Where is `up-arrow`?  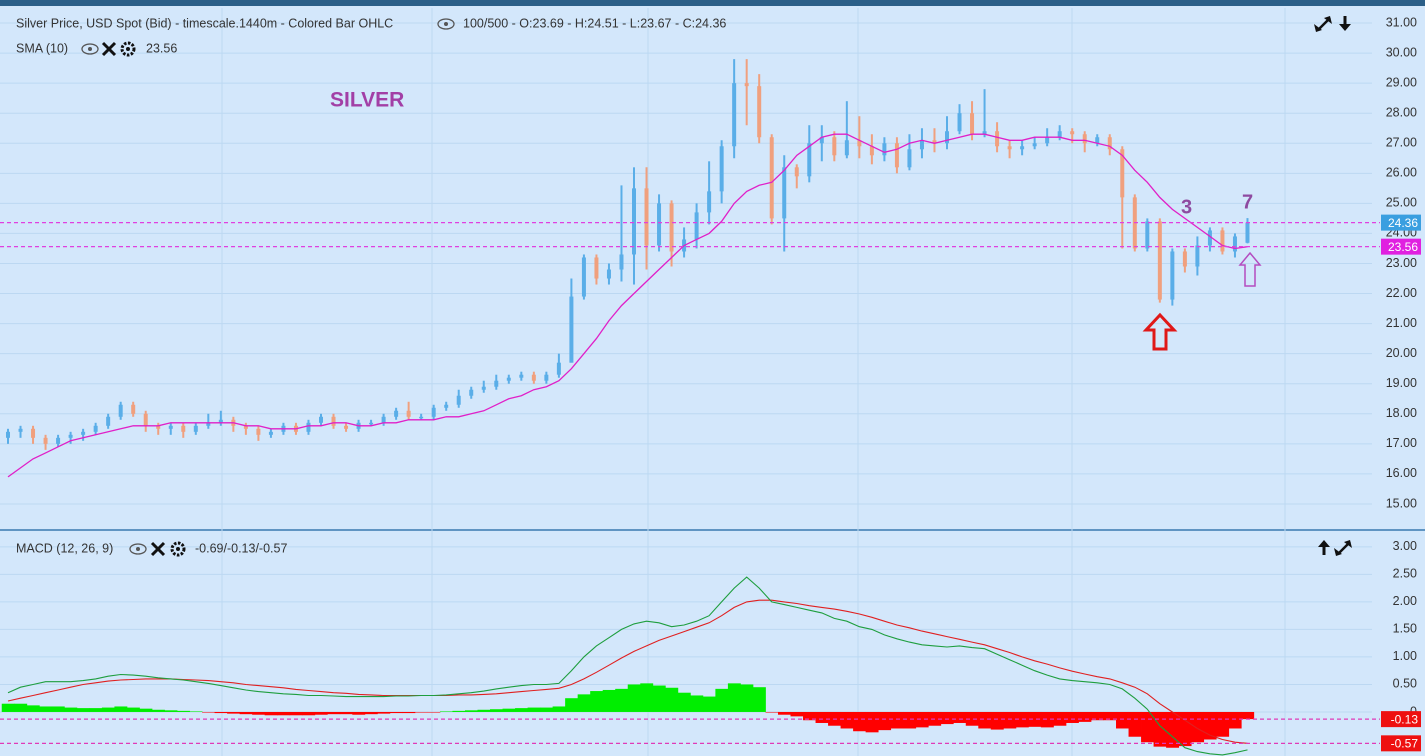
up-arrow is located at coordinates (1160, 331).